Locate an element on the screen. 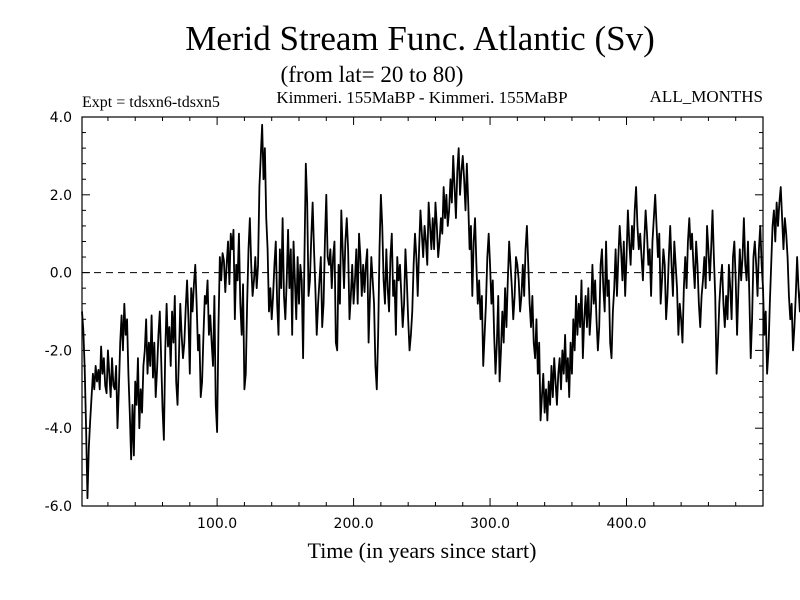  x-tick-label: 200.0 is located at coordinates (354, 524).